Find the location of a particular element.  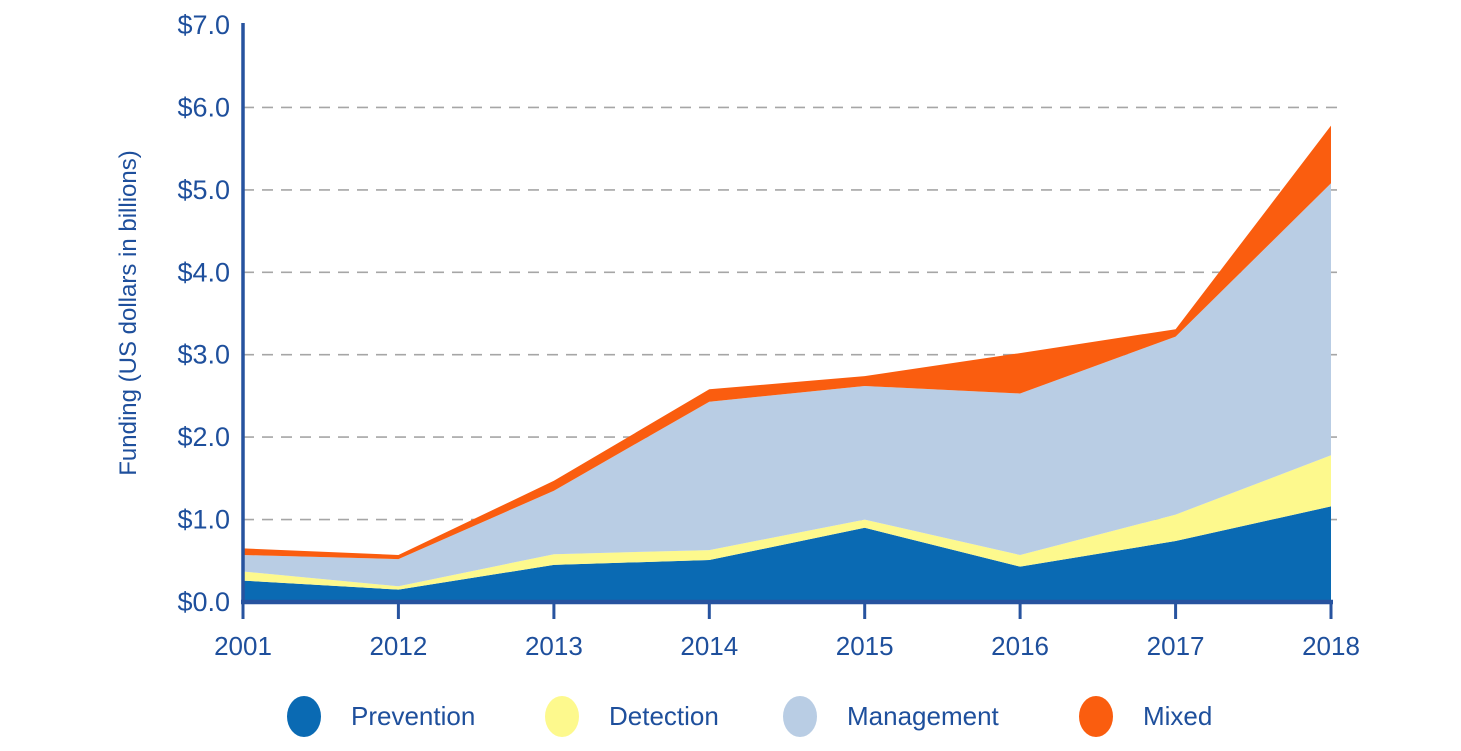

legend-label-prevention: Prevention is located at coordinates (413, 716).